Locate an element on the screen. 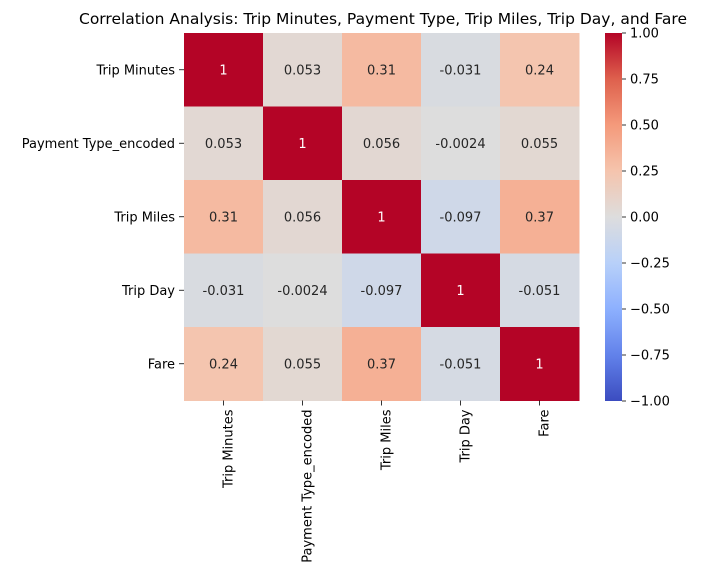  colorbar is located at coordinates (613, 217).